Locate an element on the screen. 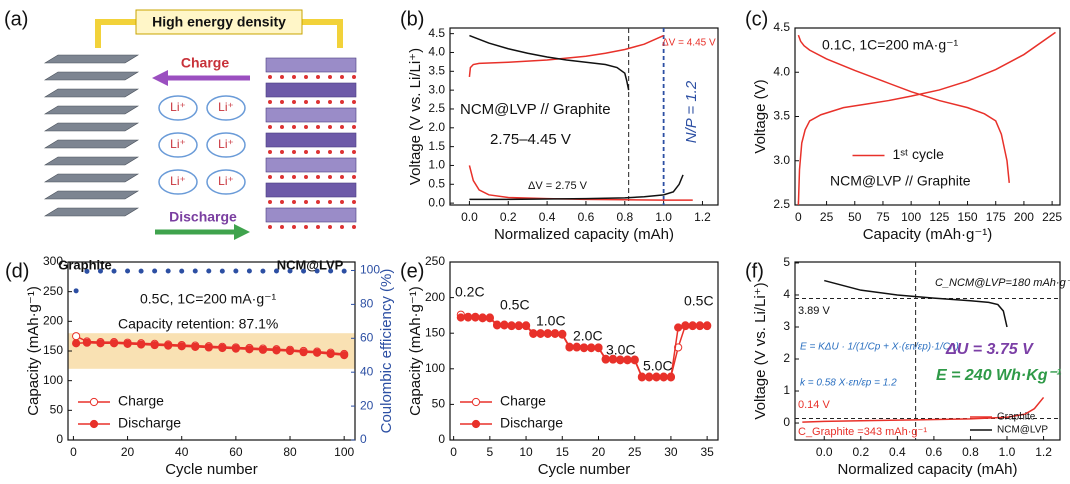  y-tick-label: 100 is located at coordinates (435, 368).